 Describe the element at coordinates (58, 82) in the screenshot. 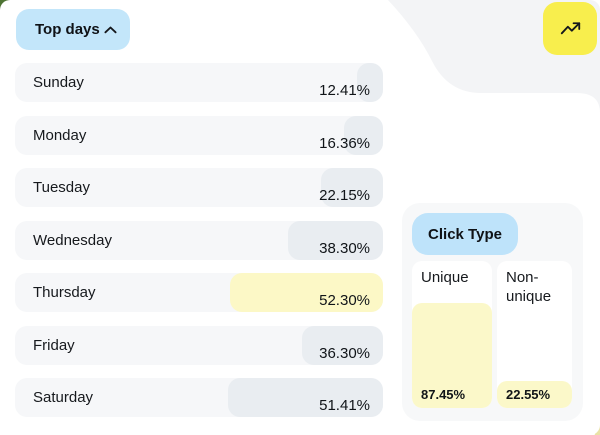

I see `day-label: Sunday` at that location.